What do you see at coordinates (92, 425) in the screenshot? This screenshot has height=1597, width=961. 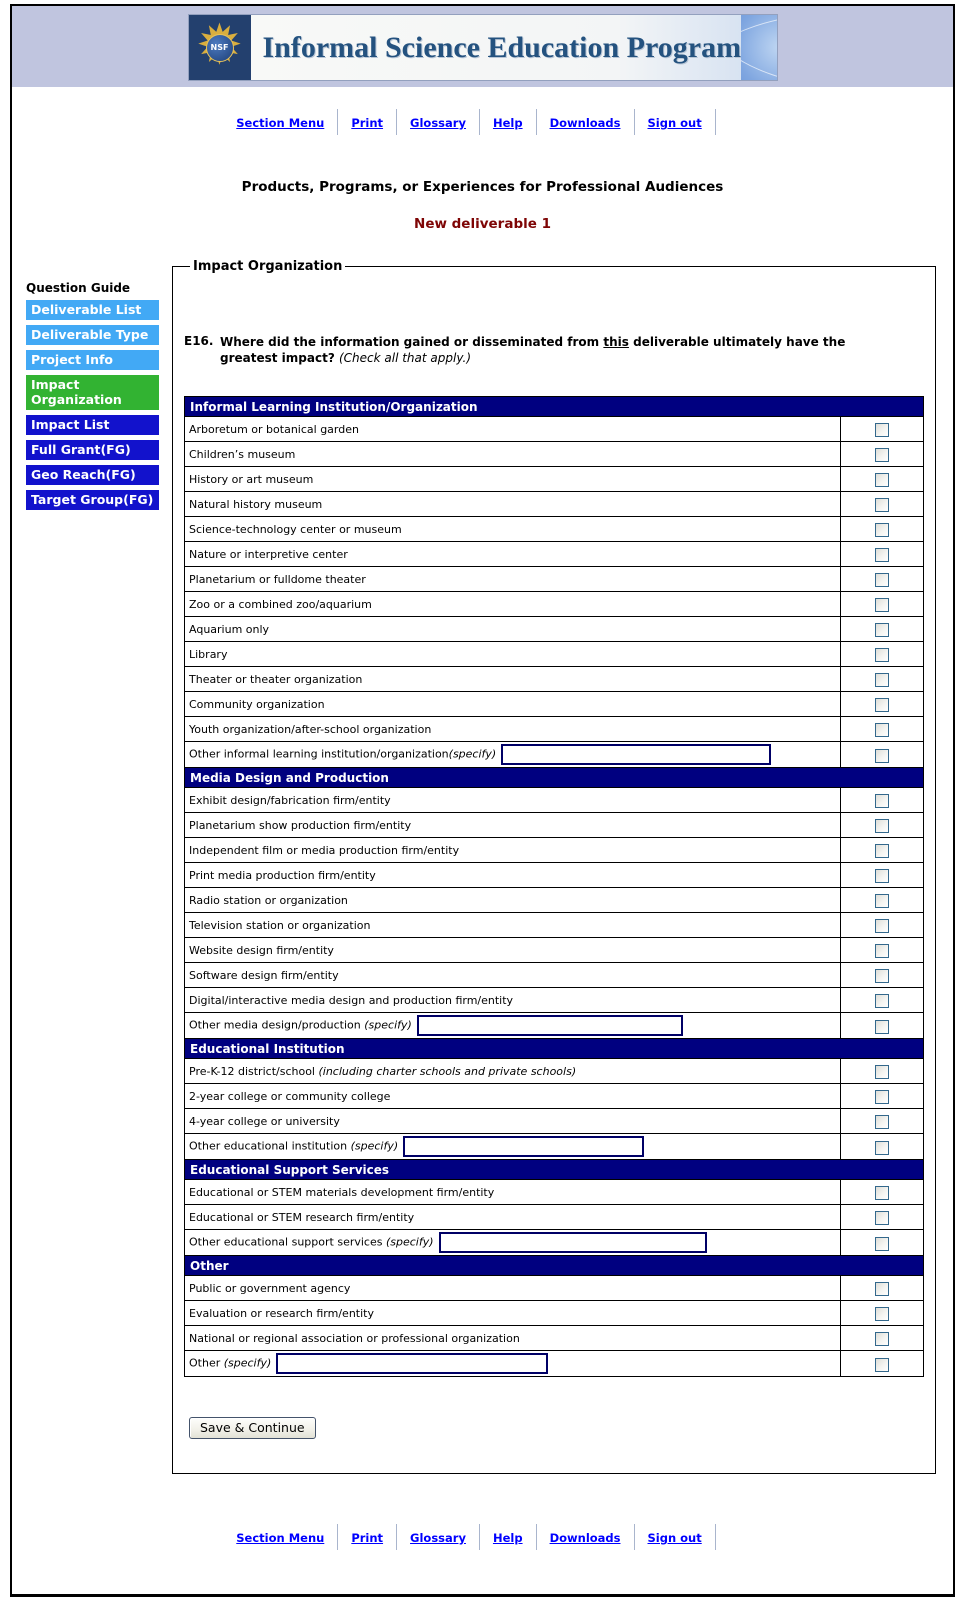 I see `sidebar-item-impact-list: Impact List` at bounding box center [92, 425].